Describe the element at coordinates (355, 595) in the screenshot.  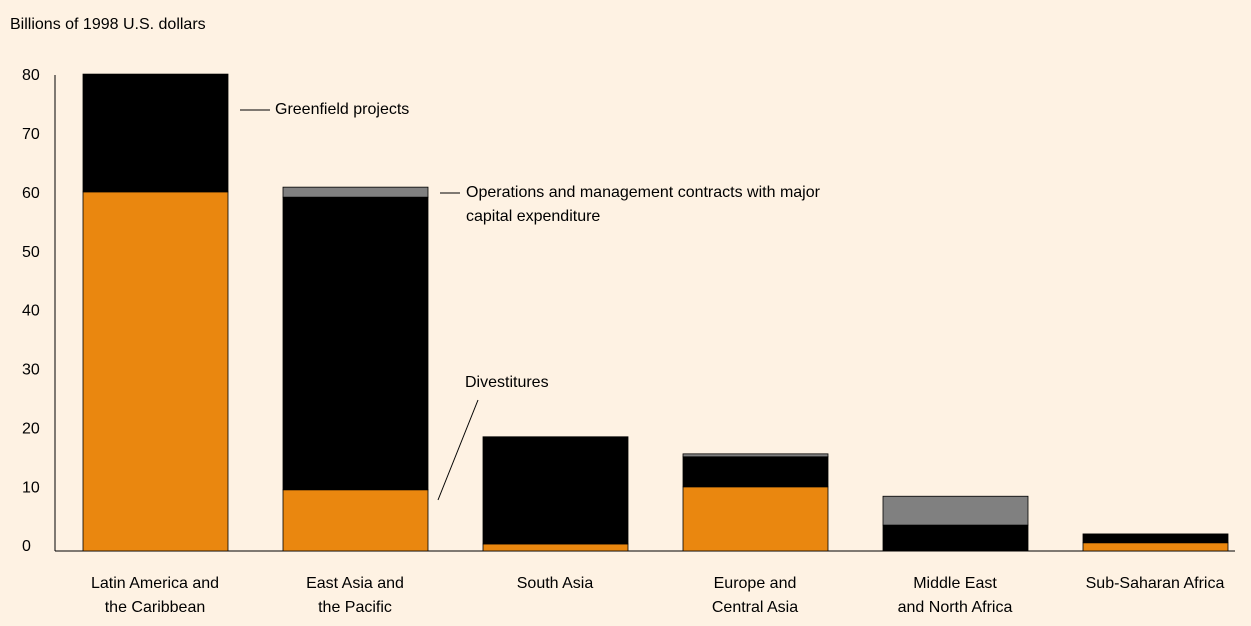
I see `x-tick-label: East Asia and the Pacific` at that location.